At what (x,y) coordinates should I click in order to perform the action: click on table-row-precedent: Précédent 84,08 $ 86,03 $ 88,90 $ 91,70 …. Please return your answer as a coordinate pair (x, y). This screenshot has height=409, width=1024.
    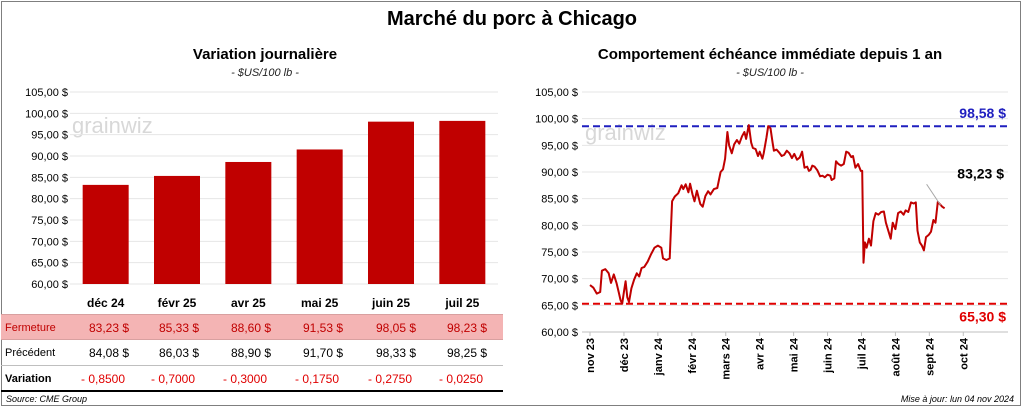
    Looking at the image, I should click on (252, 353).